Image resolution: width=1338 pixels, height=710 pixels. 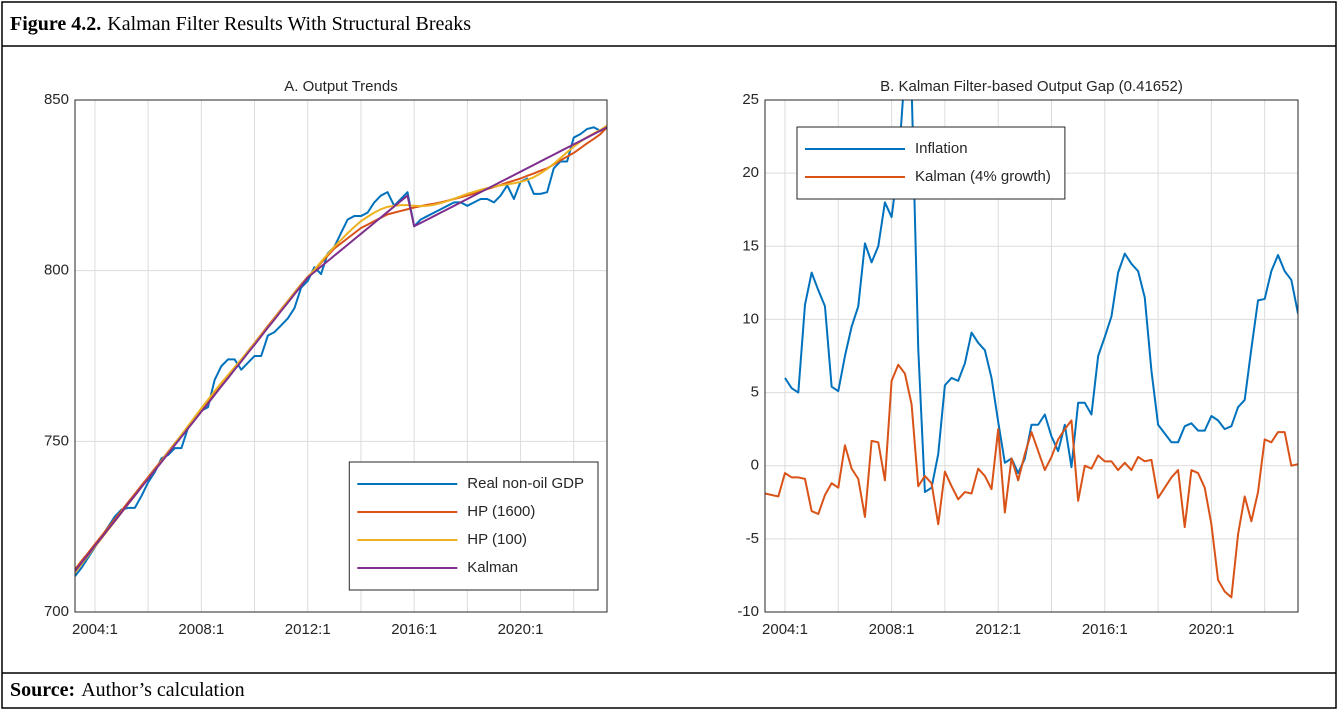 What do you see at coordinates (750, 172) in the screenshot?
I see `y-tick-label: 20` at bounding box center [750, 172].